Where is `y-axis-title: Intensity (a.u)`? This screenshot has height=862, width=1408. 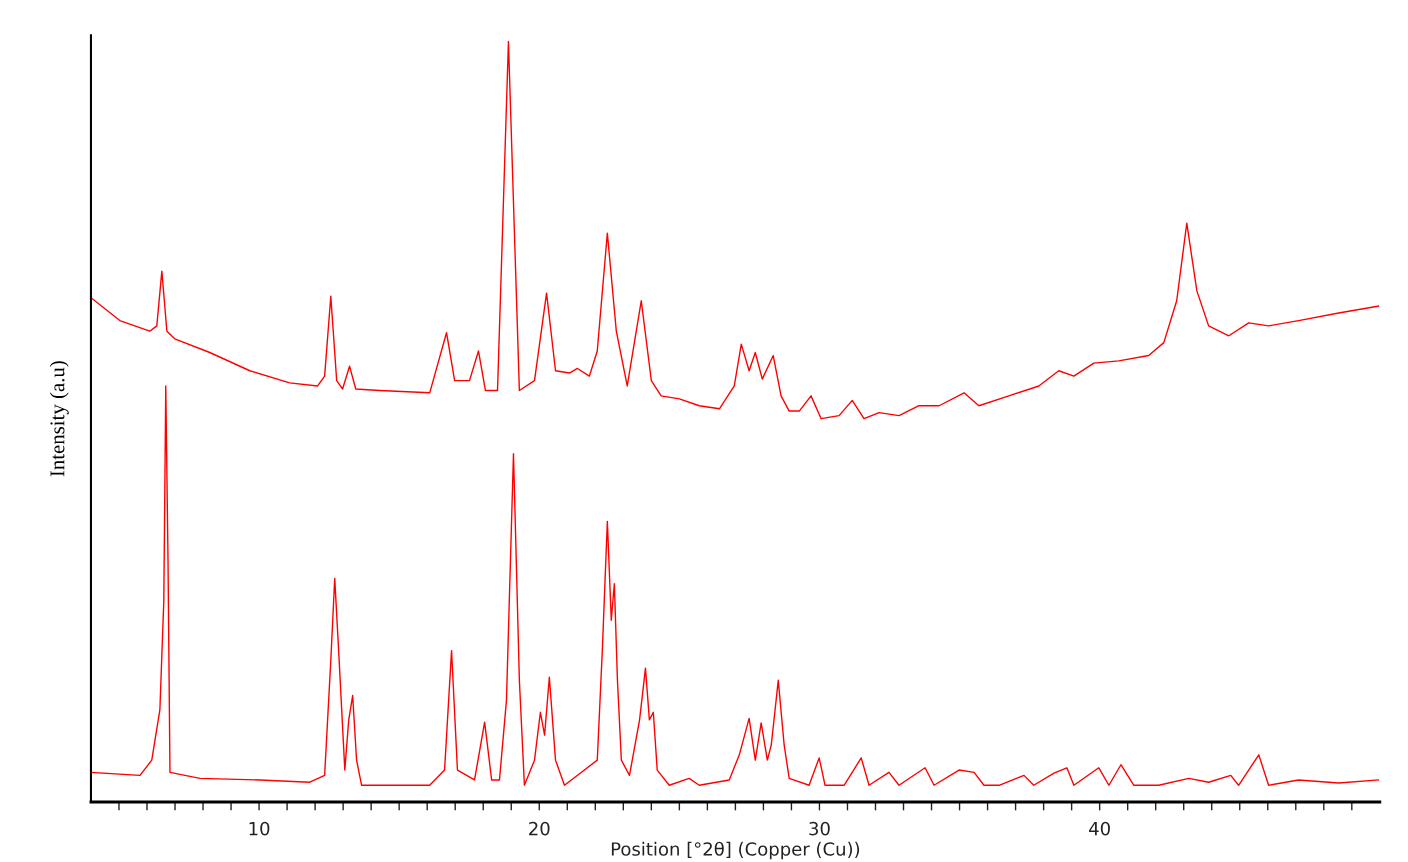 y-axis-title: Intensity (a.u) is located at coordinates (59, 419).